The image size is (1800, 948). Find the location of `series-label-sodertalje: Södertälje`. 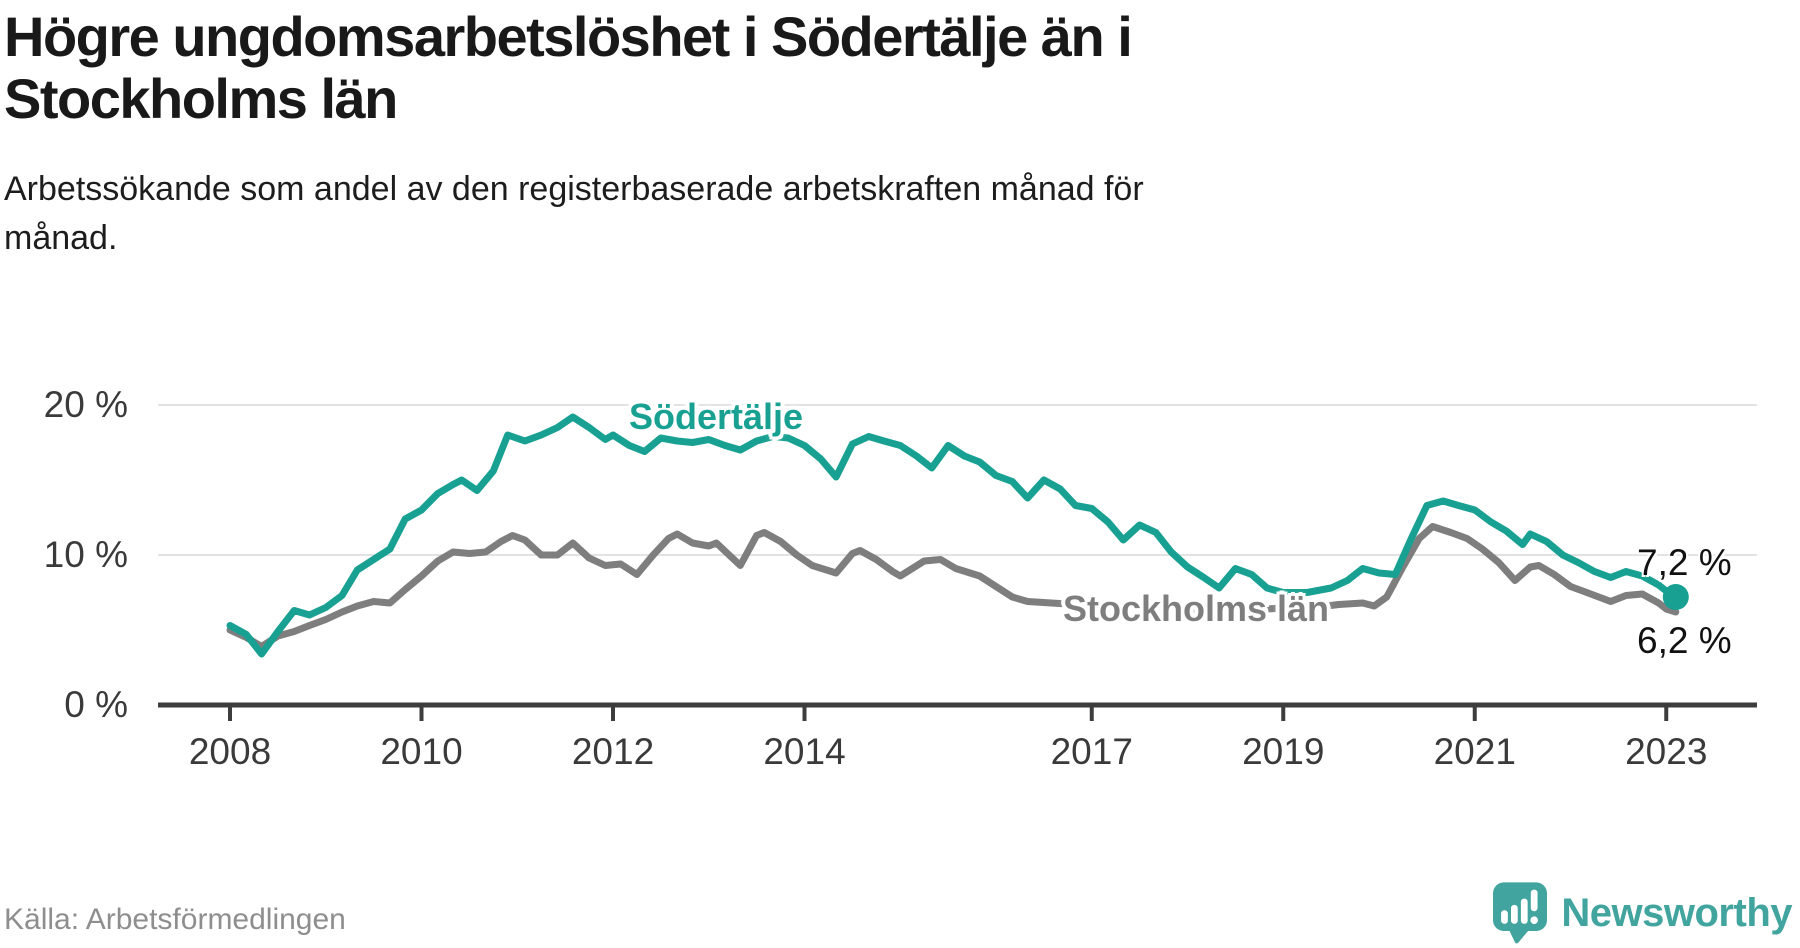

series-label-sodertalje: Södertälje is located at coordinates (716, 416).